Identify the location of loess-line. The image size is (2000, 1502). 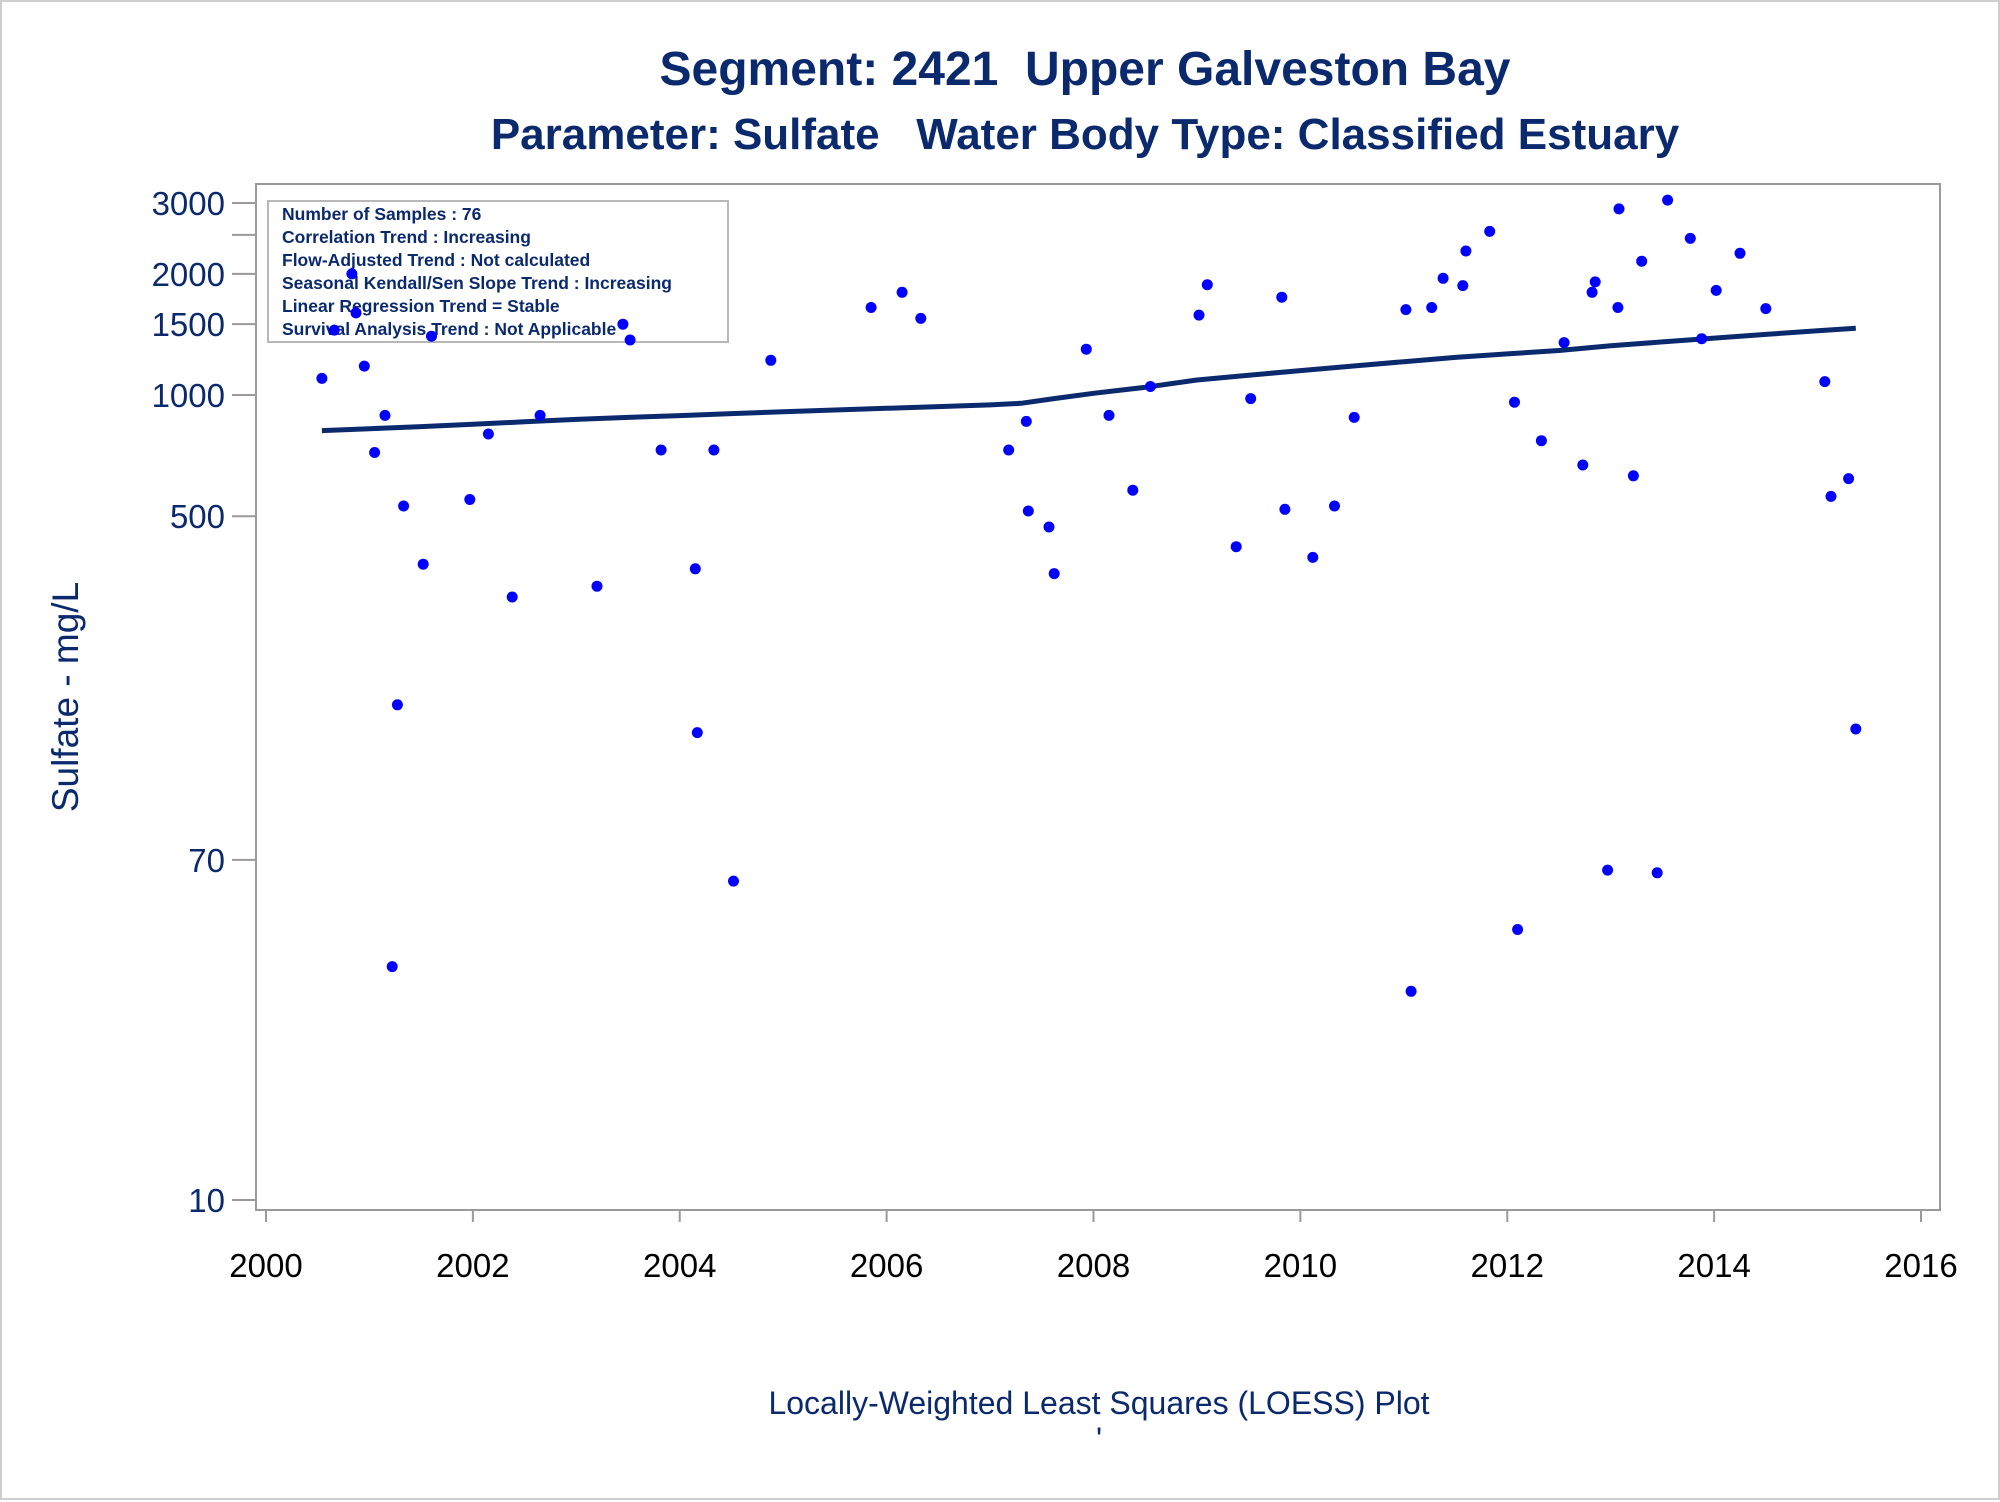
(1088, 379).